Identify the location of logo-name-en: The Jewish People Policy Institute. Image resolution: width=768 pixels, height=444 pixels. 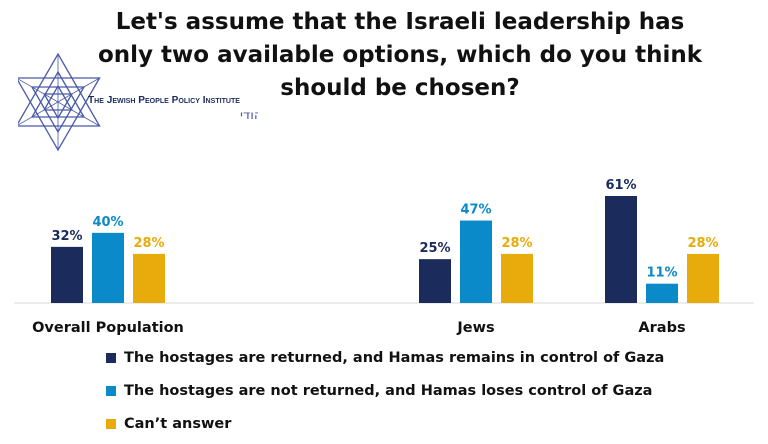
(164, 100).